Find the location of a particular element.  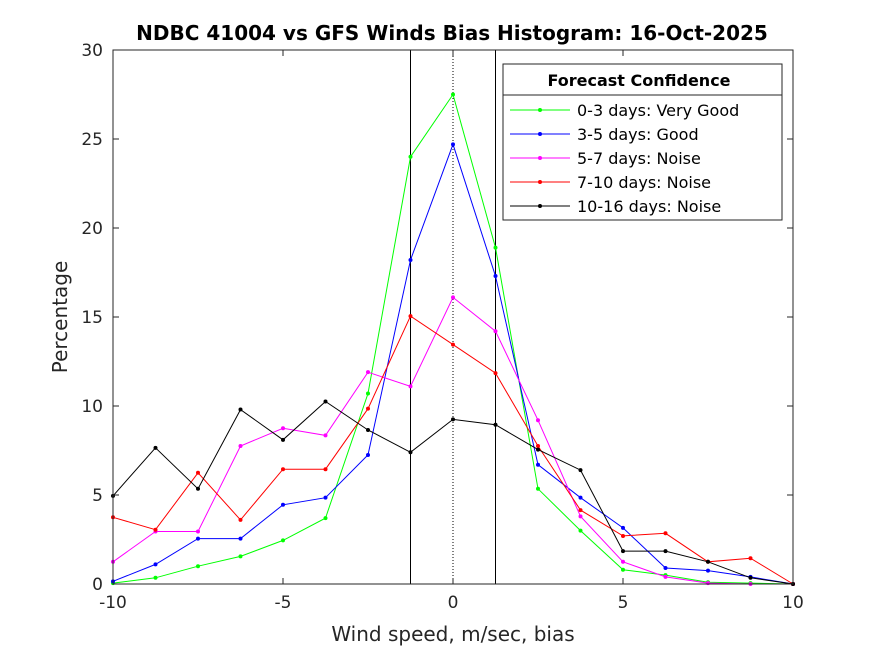

legend-label: 0-3 days: Very Good is located at coordinates (658, 110).